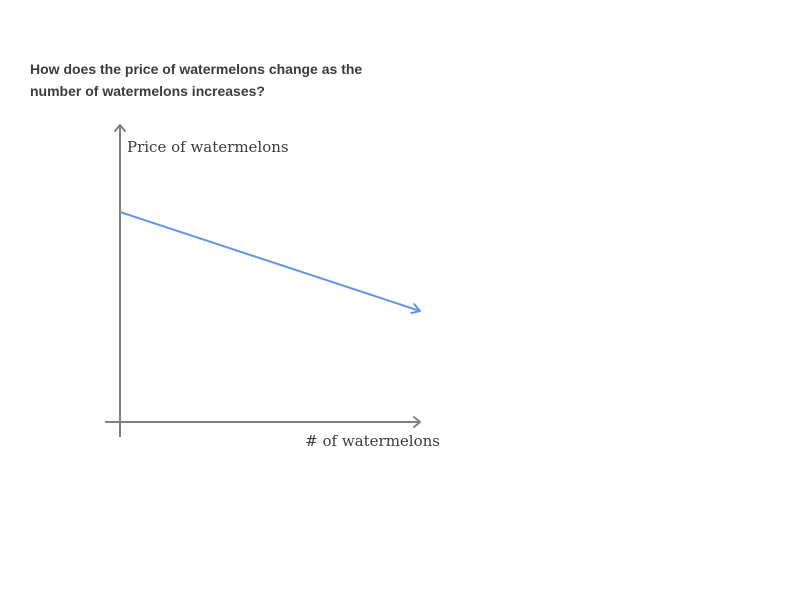 The image size is (800, 600). Describe the element at coordinates (147, 91) in the screenshot. I see `question-line-2: number of watermelons increases?` at that location.